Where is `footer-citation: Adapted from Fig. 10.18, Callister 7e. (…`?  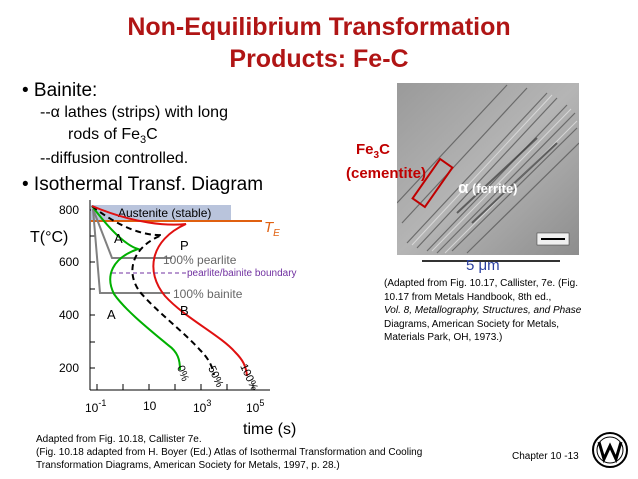 footer-citation: Adapted from Fig. 10.18, Callister 7e. (… is located at coordinates (229, 452).